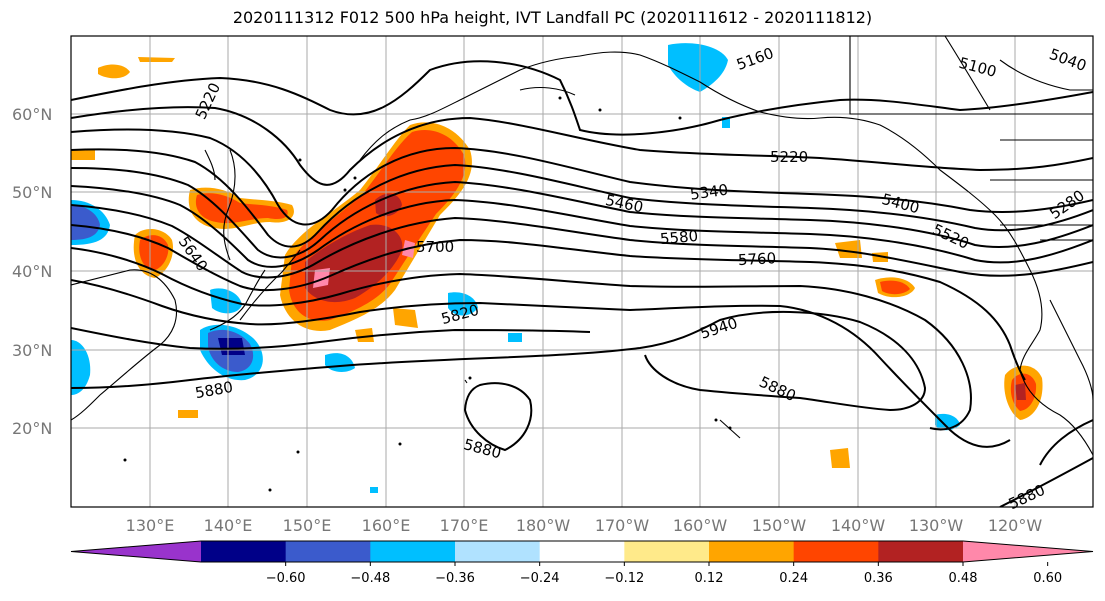  What do you see at coordinates (622, 525) in the screenshot?
I see `lon-label: 170°W` at bounding box center [622, 525].